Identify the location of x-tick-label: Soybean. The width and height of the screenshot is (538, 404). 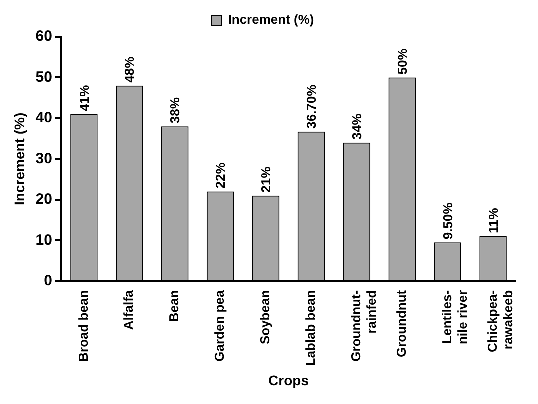
(265, 317).